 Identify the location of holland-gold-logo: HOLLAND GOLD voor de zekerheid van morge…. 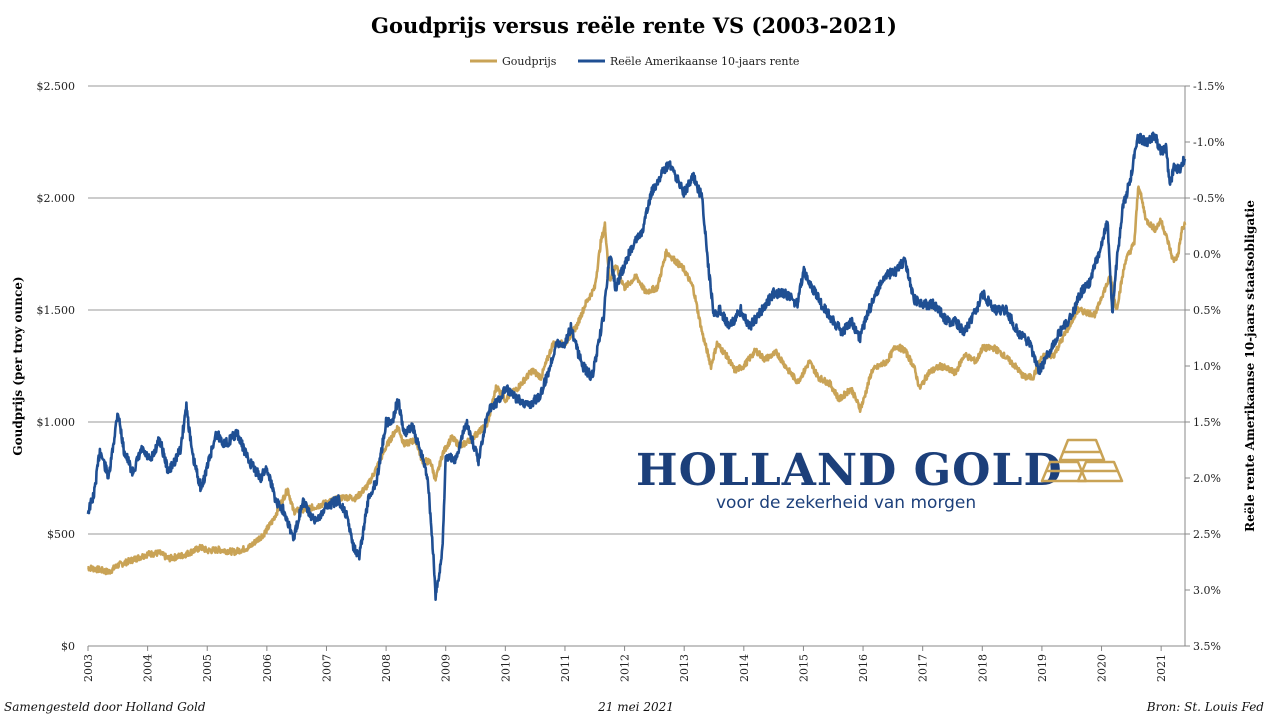
(880, 475).